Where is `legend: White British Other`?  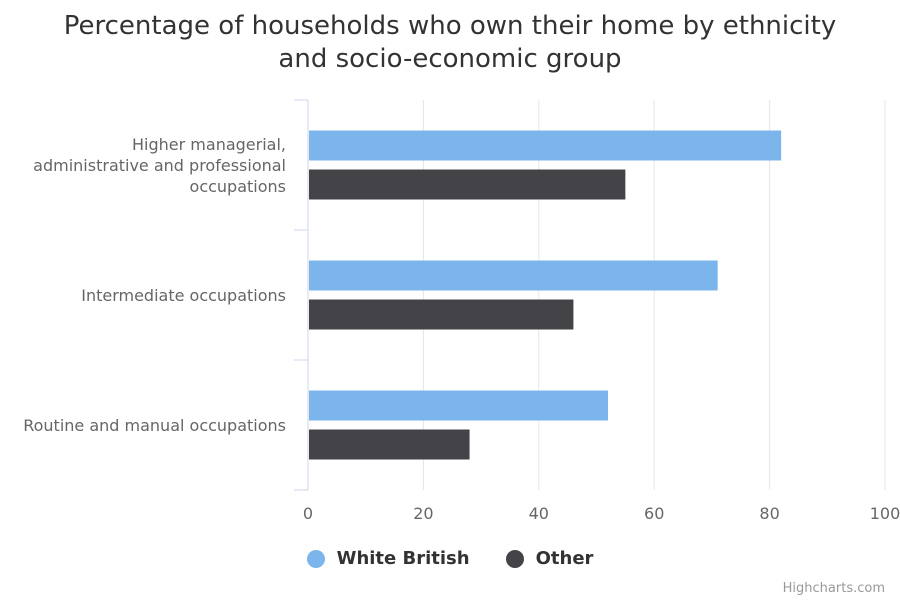 legend: White British Other is located at coordinates (450, 558).